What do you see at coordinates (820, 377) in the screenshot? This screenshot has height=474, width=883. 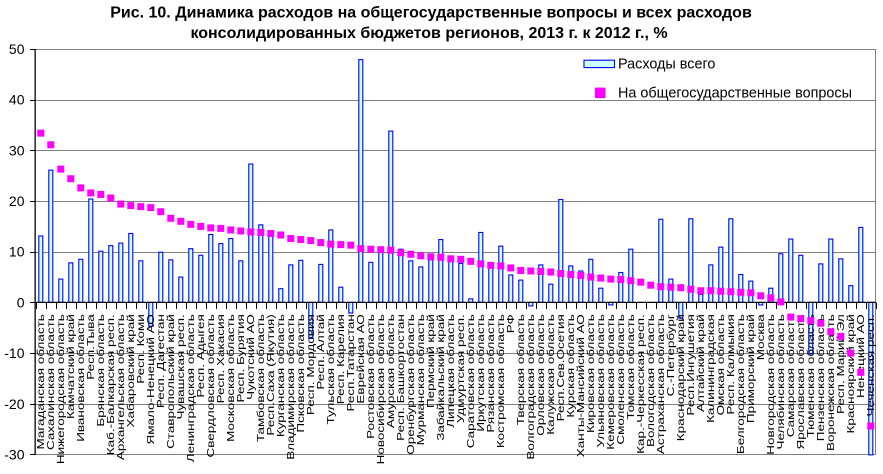 I see `svg-text: Пензенская область` at bounding box center [820, 377].